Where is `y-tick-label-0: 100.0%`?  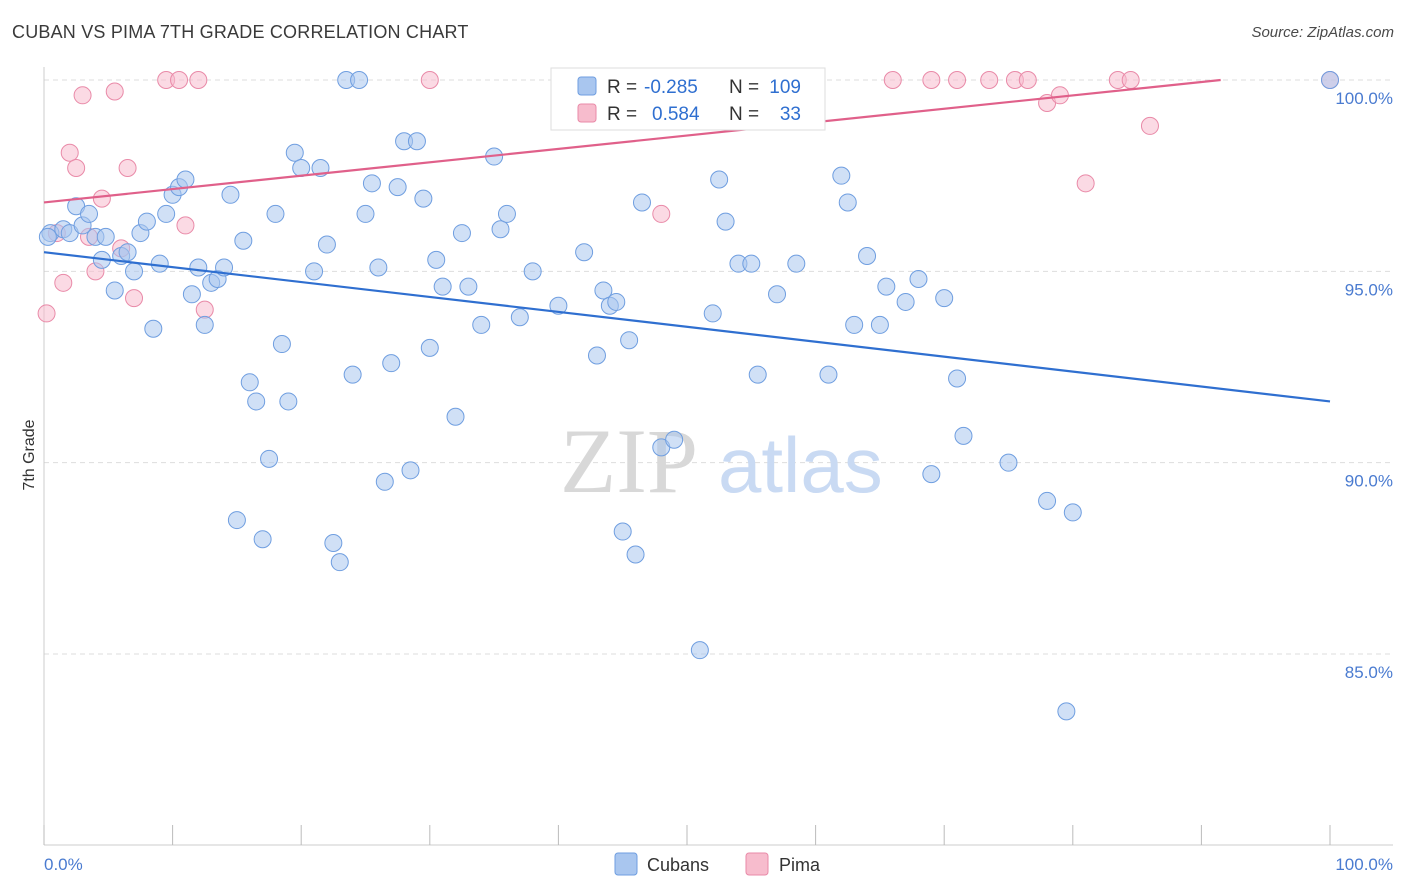 y-tick-label-0: 100.0% is located at coordinates (1364, 98).